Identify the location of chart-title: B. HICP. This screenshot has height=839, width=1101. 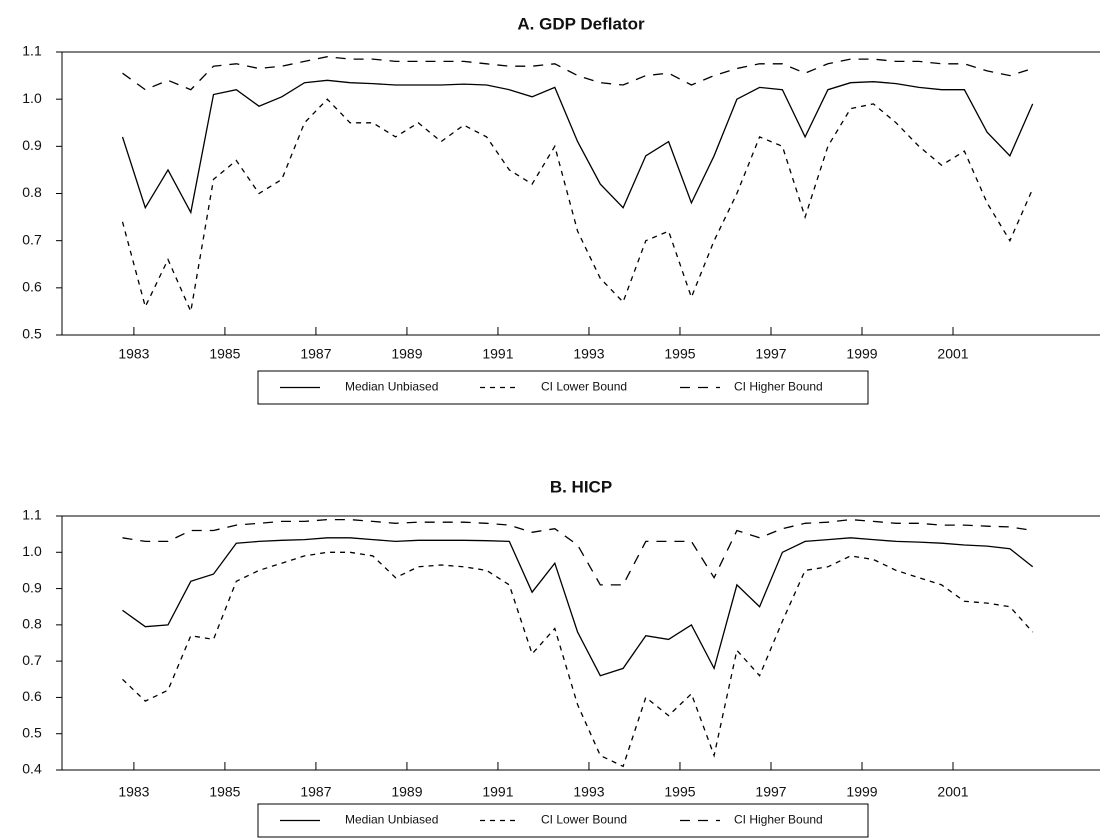
(581, 486).